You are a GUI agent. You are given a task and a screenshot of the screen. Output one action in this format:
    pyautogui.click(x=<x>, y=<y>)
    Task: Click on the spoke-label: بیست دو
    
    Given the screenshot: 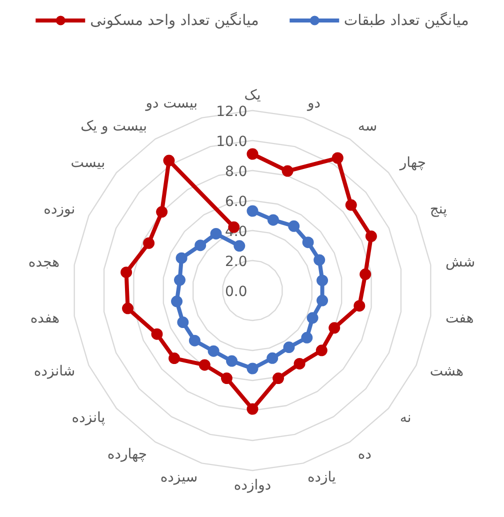 What is the action you would take?
    pyautogui.click(x=171, y=103)
    